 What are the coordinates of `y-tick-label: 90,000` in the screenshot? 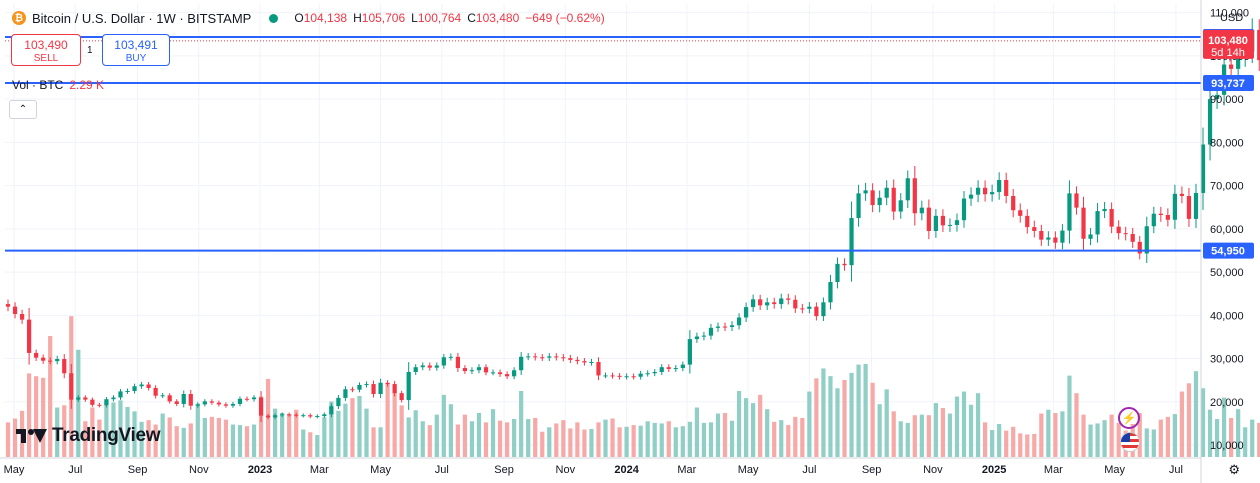 It's located at (1227, 100).